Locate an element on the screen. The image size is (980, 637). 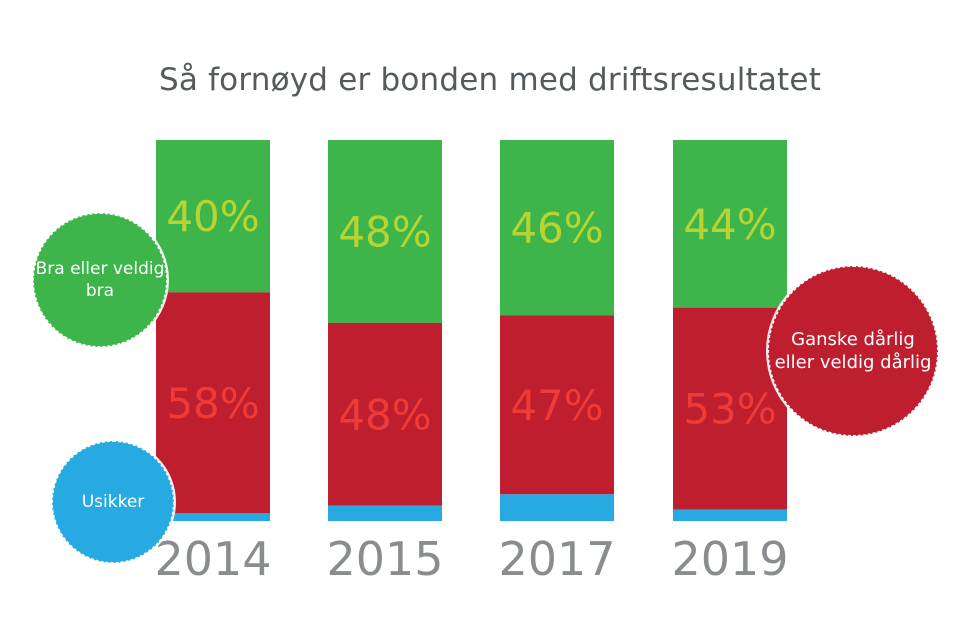
legend-badge-good: Bra eller veldig bra is located at coordinates (100, 280).